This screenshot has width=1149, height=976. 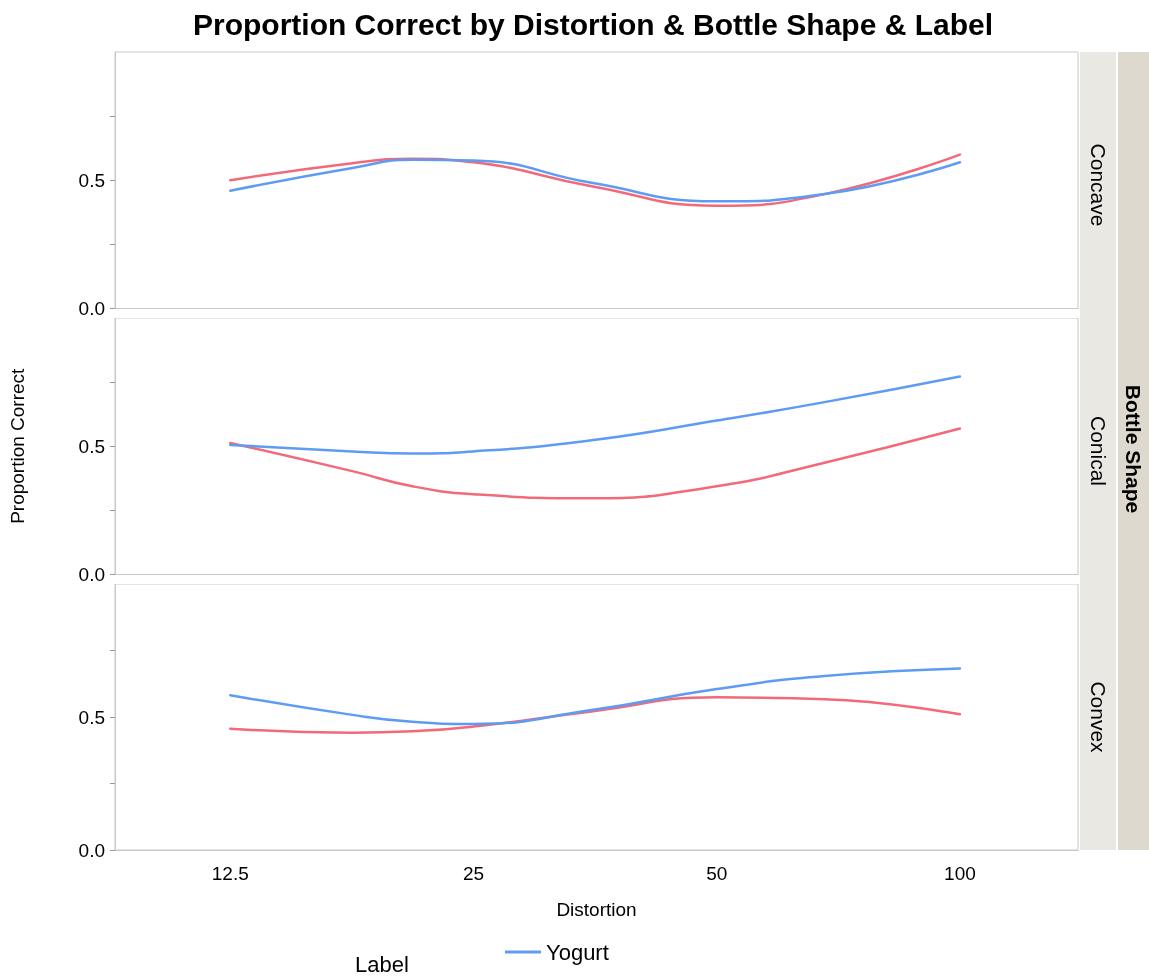 What do you see at coordinates (1098, 451) in the screenshot?
I see `text: Conical` at bounding box center [1098, 451].